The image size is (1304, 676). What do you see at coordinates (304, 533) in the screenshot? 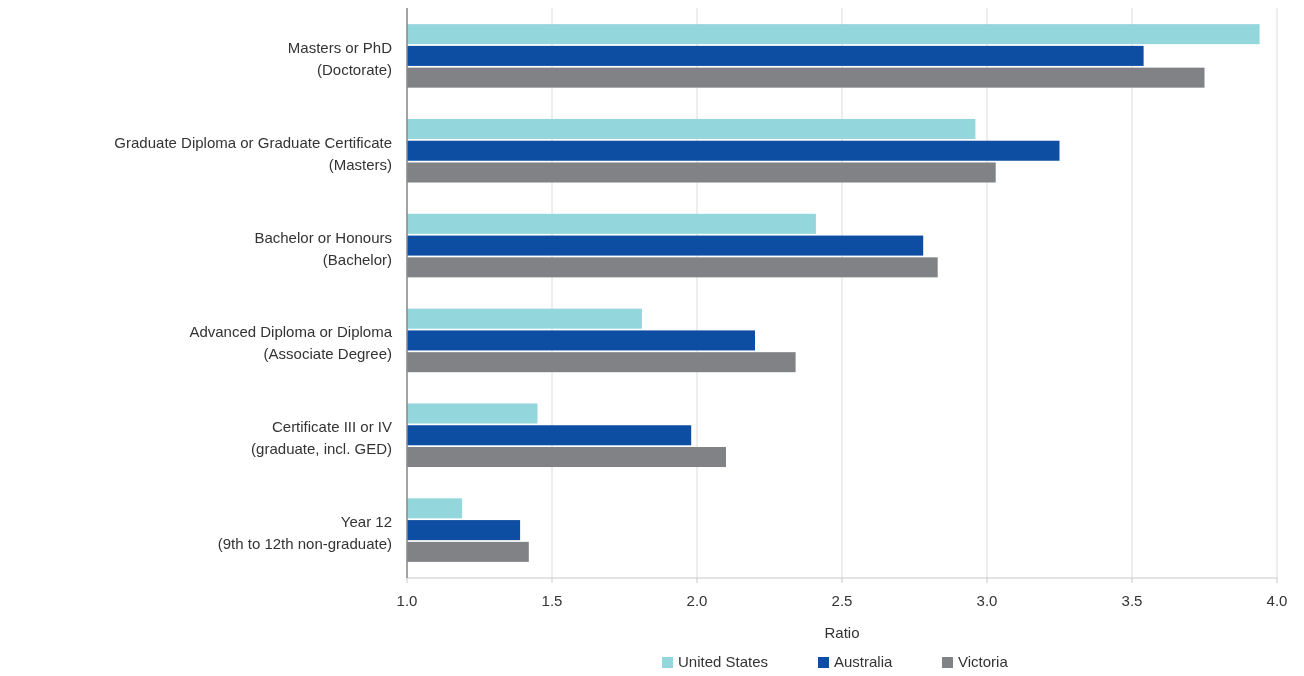
I see `y-tick-label: Year 12 (9th to 12th non-graduate)` at bounding box center [304, 533].